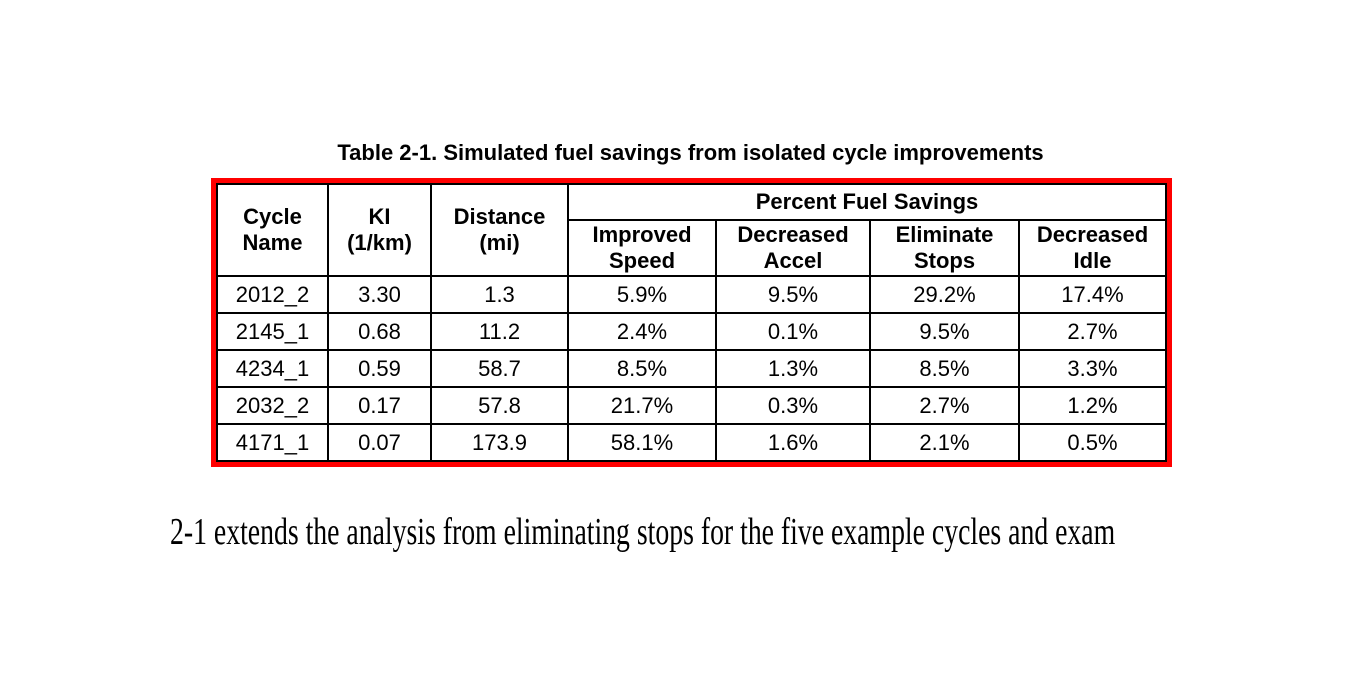  What do you see at coordinates (793, 405) in the screenshot?
I see `table-cell: 0.3%` at bounding box center [793, 405].